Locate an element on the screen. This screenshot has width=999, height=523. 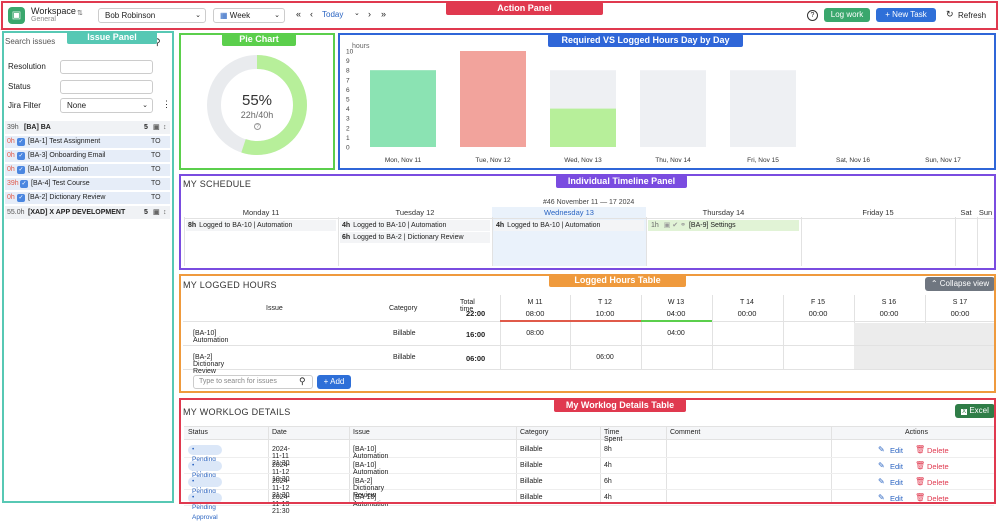
col-header: Actions is located at coordinates (916, 432).